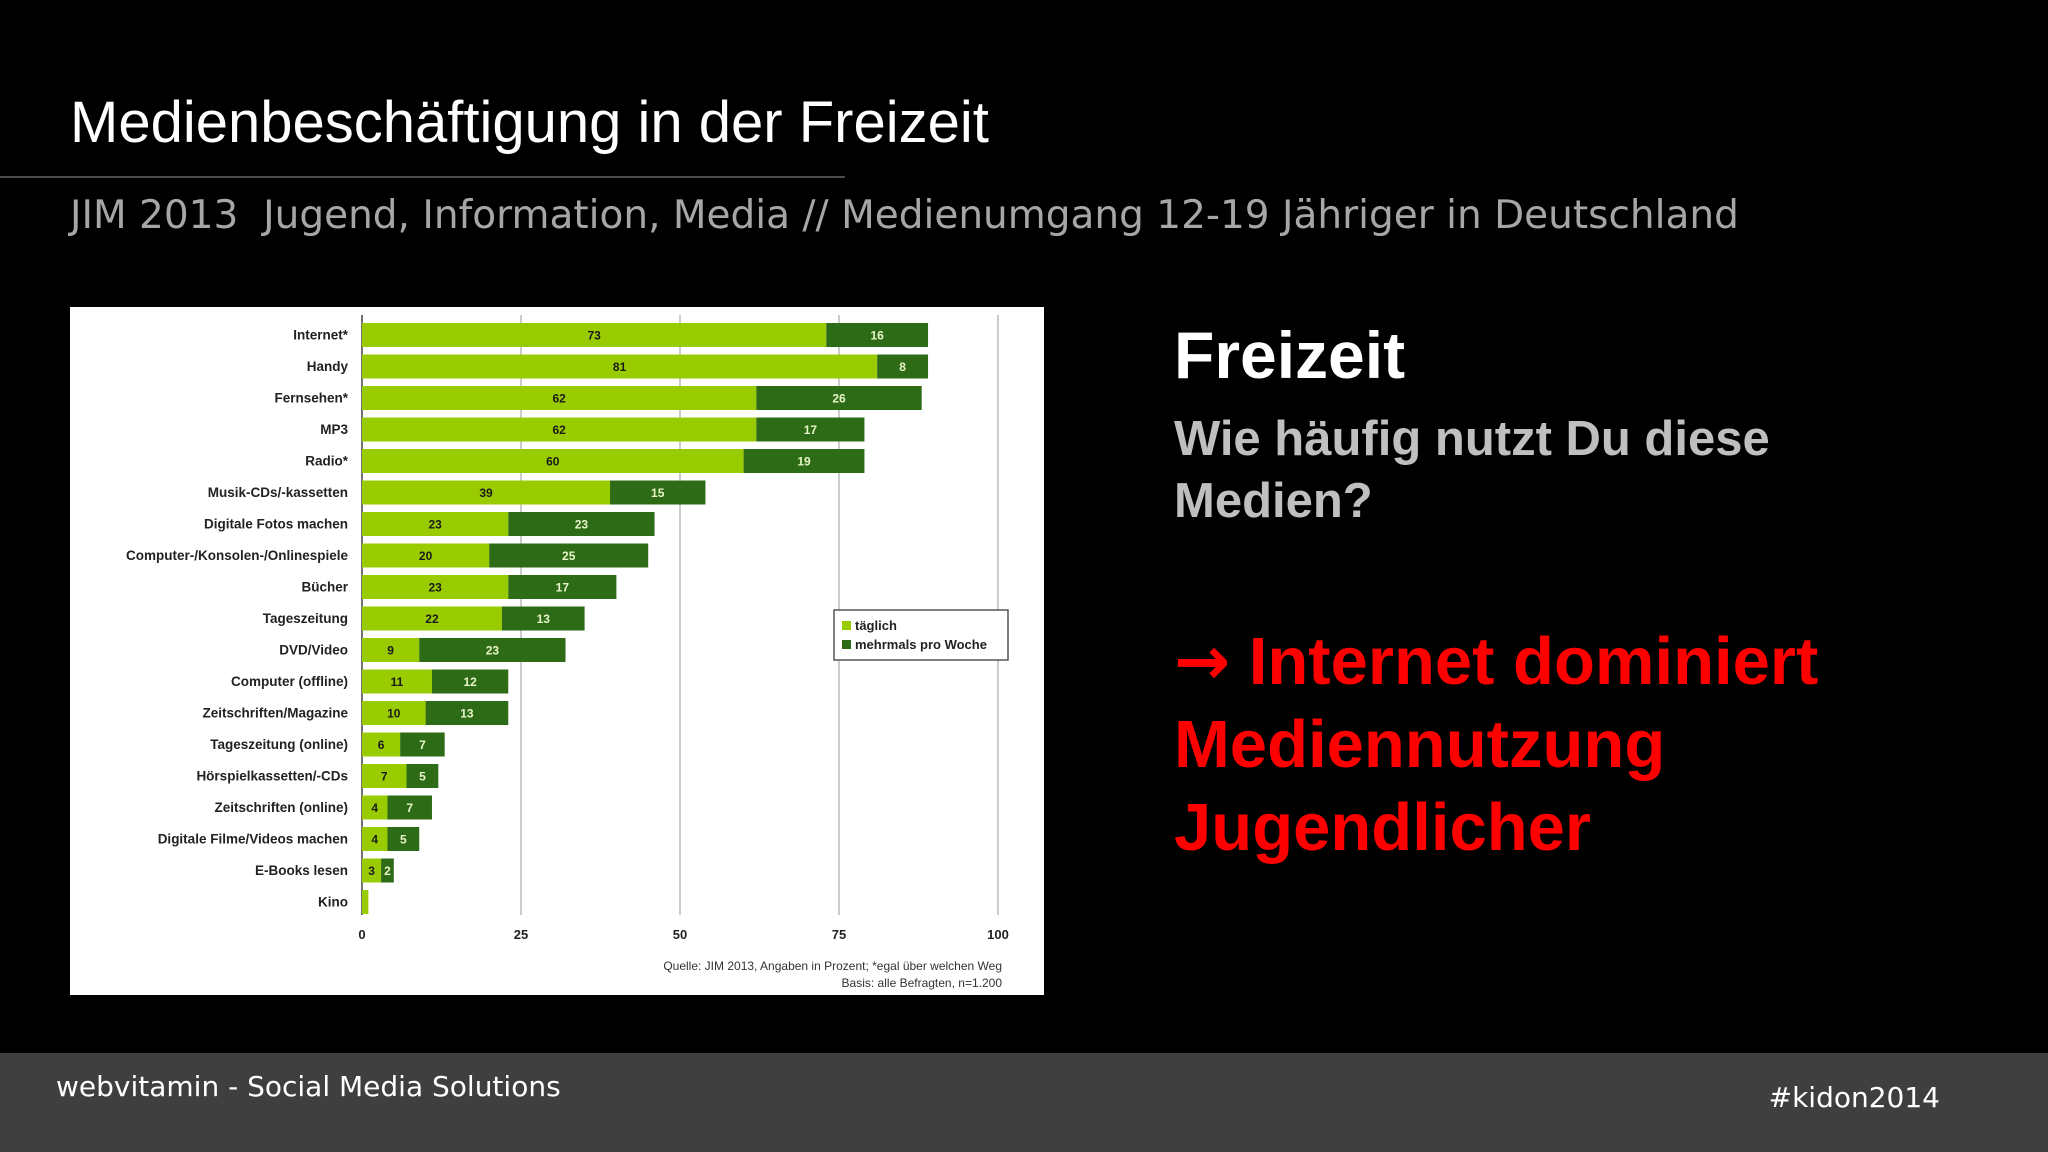  Describe the element at coordinates (1854, 1097) in the screenshot. I see `footer-hashtag: #kidon2014` at that location.